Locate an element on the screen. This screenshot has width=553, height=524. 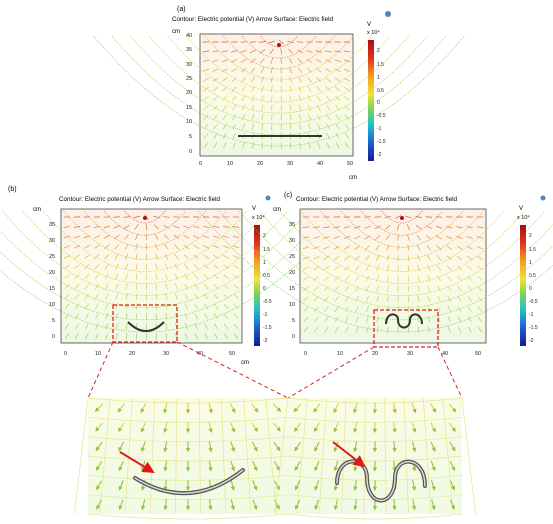
panel-b-conductor-arc is located at coordinates (146, 326).